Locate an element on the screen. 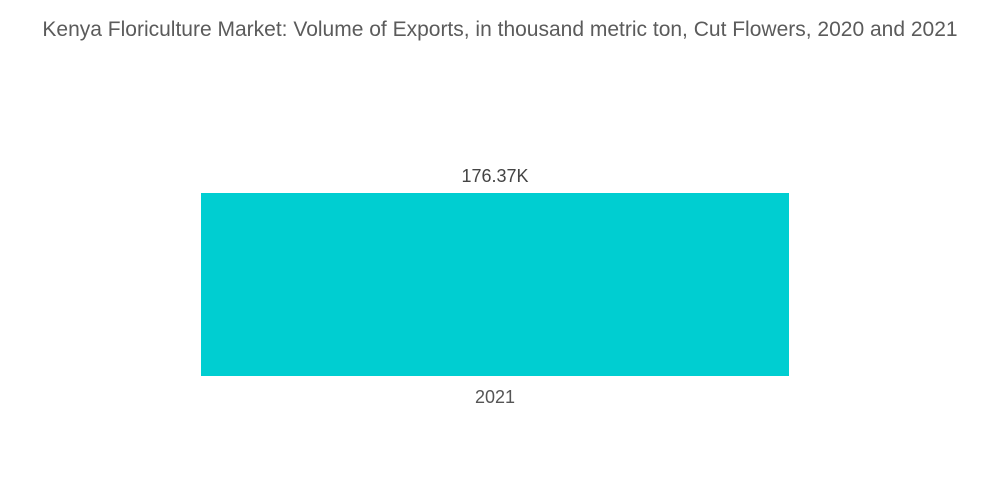 The width and height of the screenshot is (1000, 504). data-label-group: 176.37K is located at coordinates (494, 176).